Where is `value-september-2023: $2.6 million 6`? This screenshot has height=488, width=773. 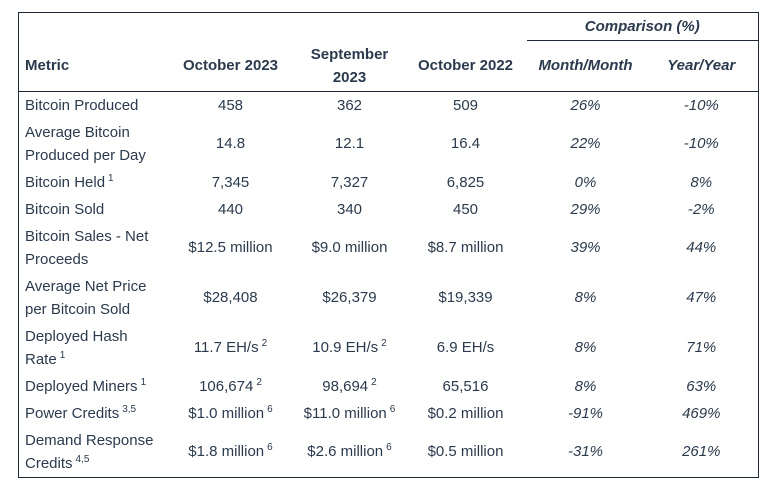
value-september-2023: $2.6 million 6 is located at coordinates (349, 451).